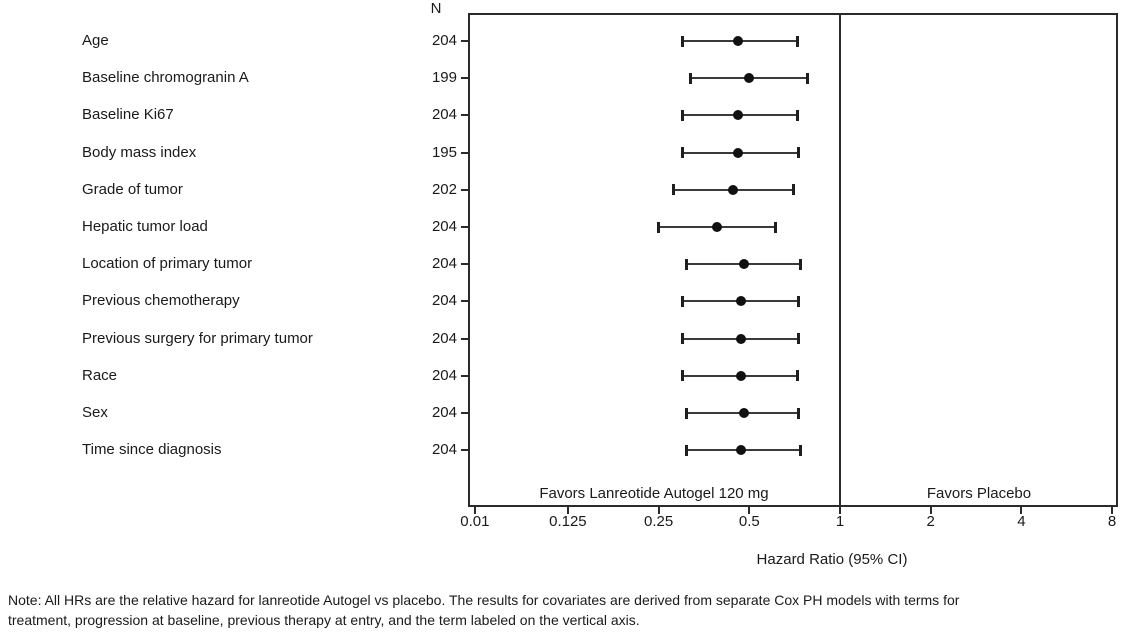  What do you see at coordinates (95, 412) in the screenshot?
I see `row-label: Sex` at bounding box center [95, 412].